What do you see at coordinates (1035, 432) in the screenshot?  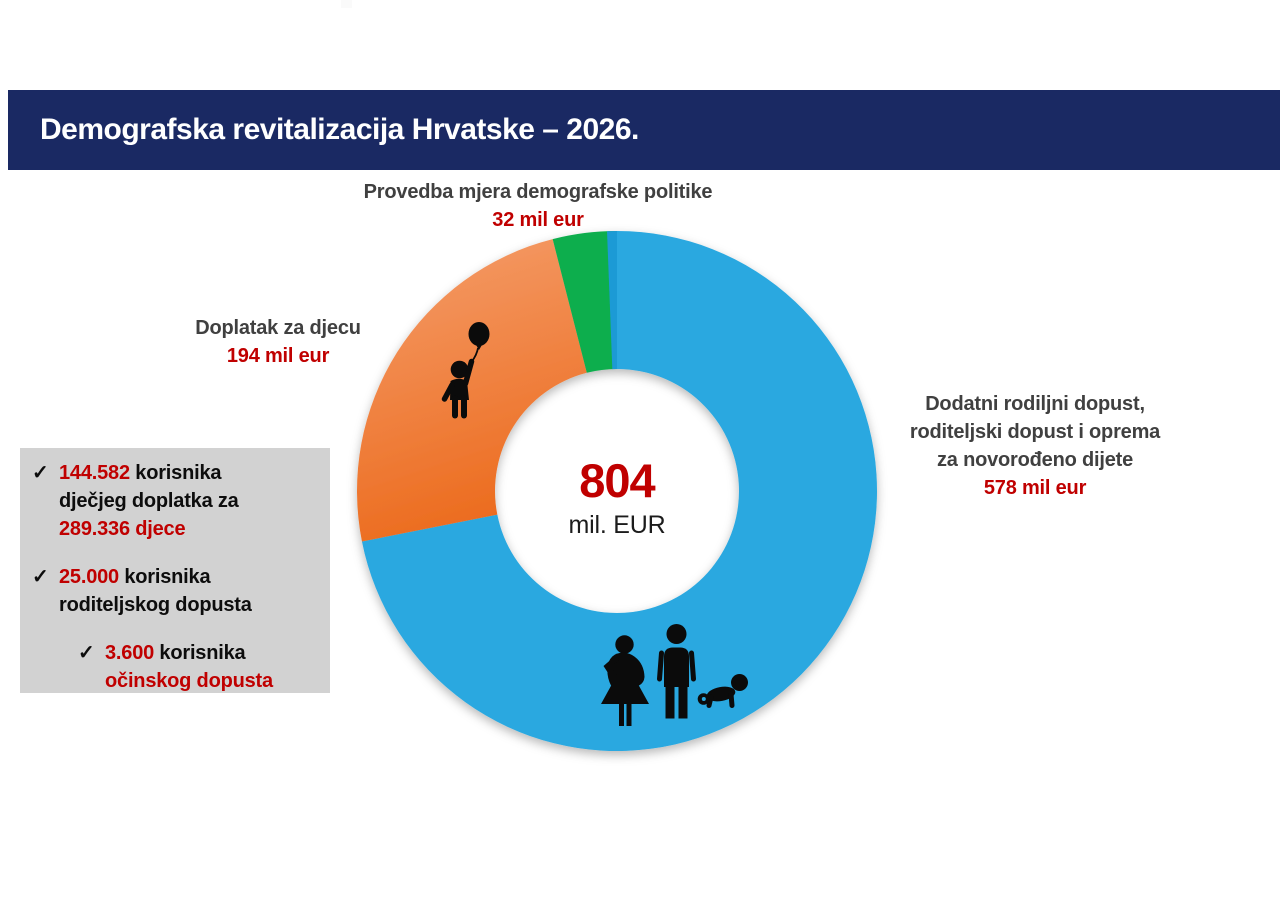 I see `slice-label: roditeljski dopust i oprema` at bounding box center [1035, 432].